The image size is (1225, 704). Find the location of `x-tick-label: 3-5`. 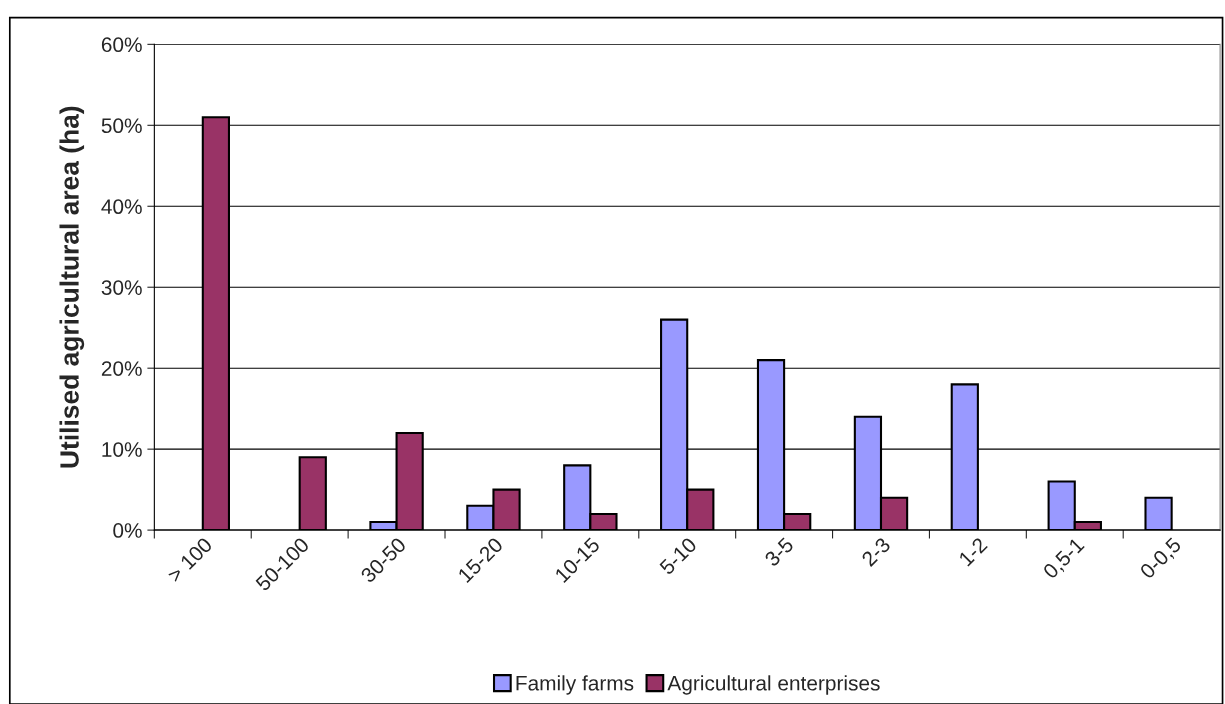

x-tick-label: 3-5 is located at coordinates (779, 552).